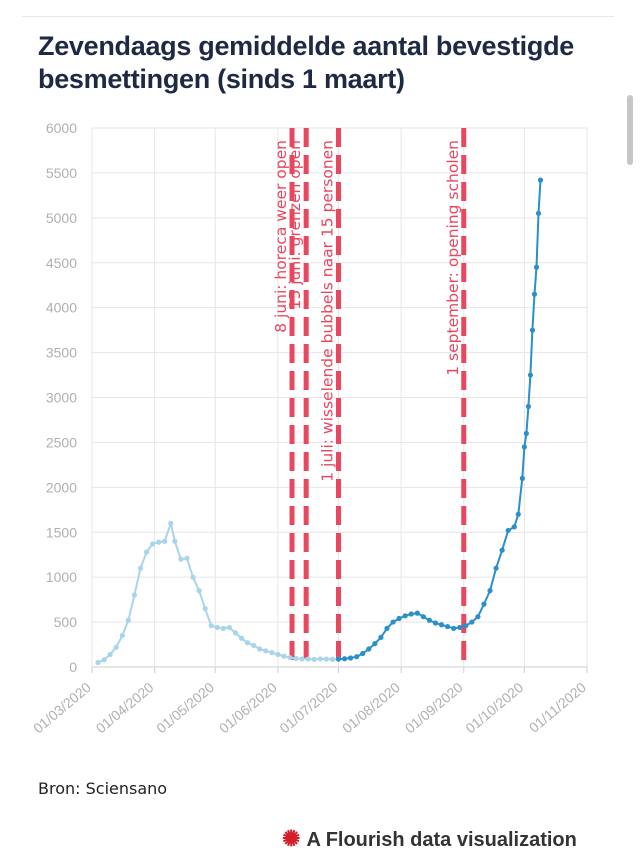  Describe the element at coordinates (61, 218) in the screenshot. I see `y-tick-label: 5000` at that location.